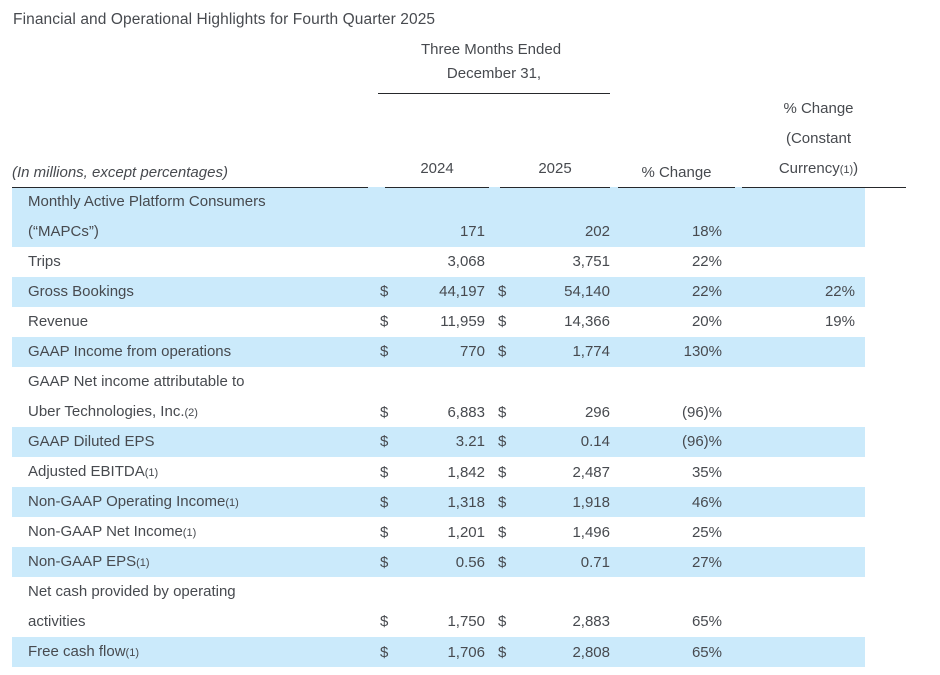  Describe the element at coordinates (91, 441) in the screenshot. I see `row-label-text: GAAP Diluted EPS` at that location.